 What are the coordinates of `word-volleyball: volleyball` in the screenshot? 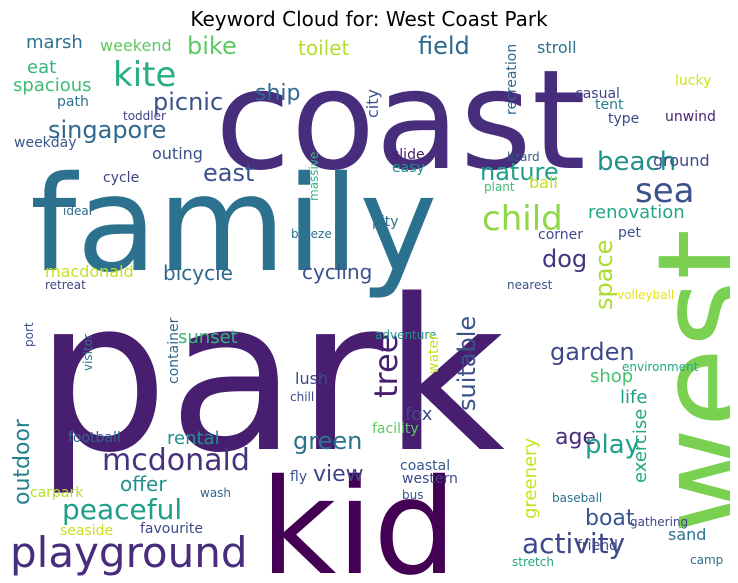 It's located at (646, 295).